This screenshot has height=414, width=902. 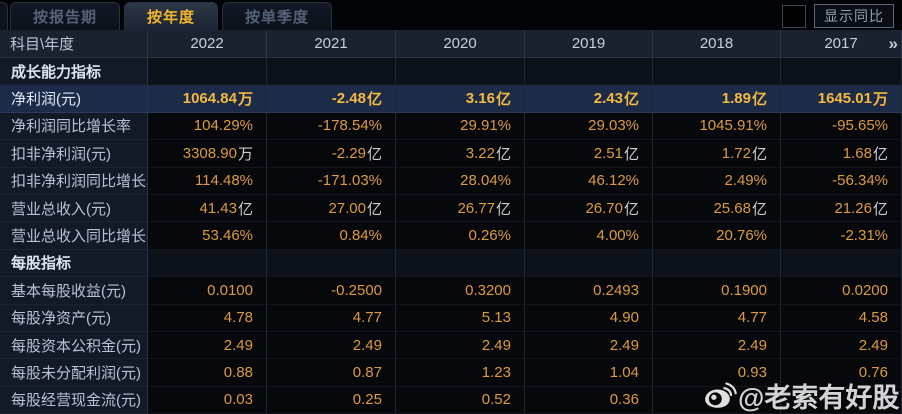 I want to click on section-row: 每股指标, so click(x=451, y=263).